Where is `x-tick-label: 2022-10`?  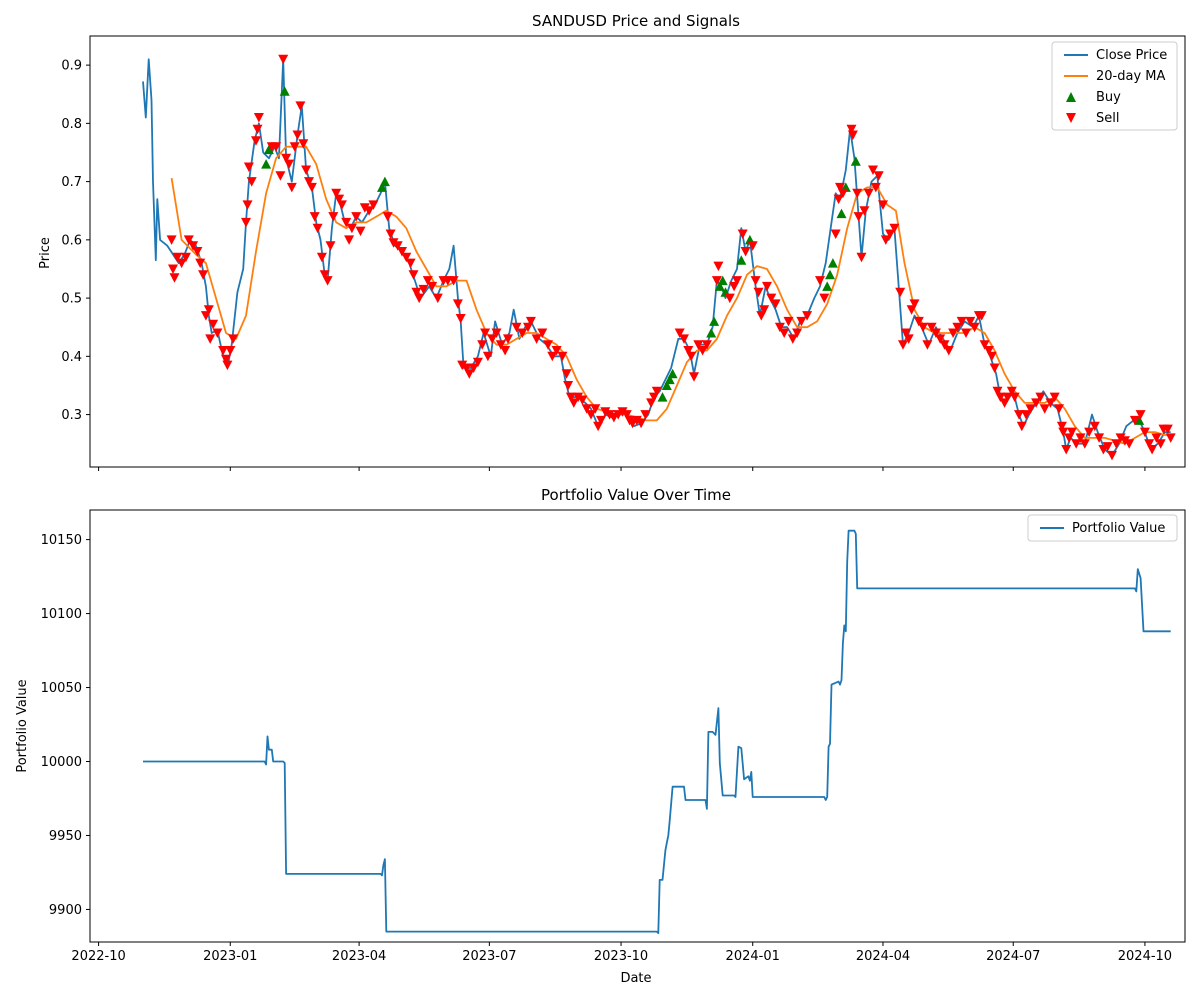 x-tick-label: 2022-10 is located at coordinates (98, 956).